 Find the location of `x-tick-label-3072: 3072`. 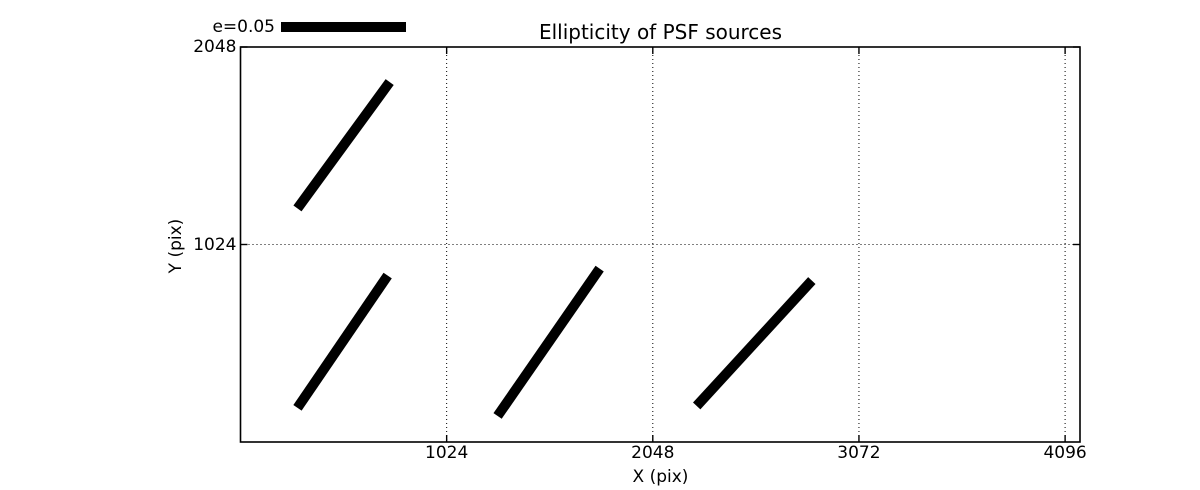

x-tick-label-3072: 3072 is located at coordinates (859, 453).